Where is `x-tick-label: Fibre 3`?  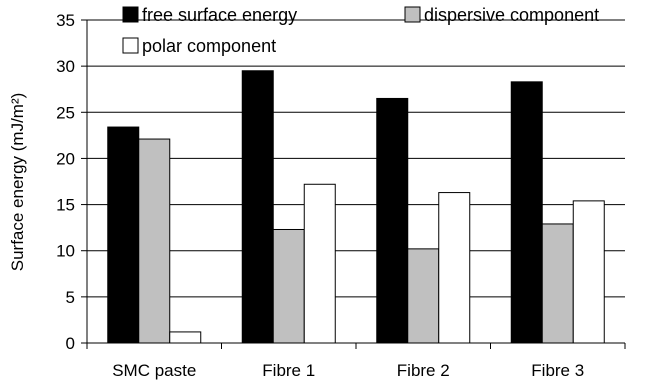
x-tick-label: Fibre 3 is located at coordinates (557, 370).